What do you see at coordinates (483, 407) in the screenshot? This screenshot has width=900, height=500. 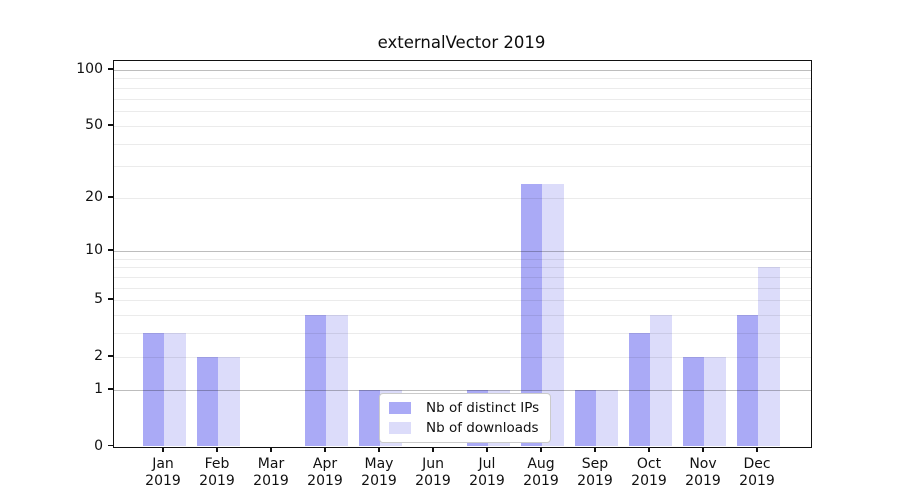 I see `legend-label-distinct-ips: Nb of distinct IPs` at bounding box center [483, 407].